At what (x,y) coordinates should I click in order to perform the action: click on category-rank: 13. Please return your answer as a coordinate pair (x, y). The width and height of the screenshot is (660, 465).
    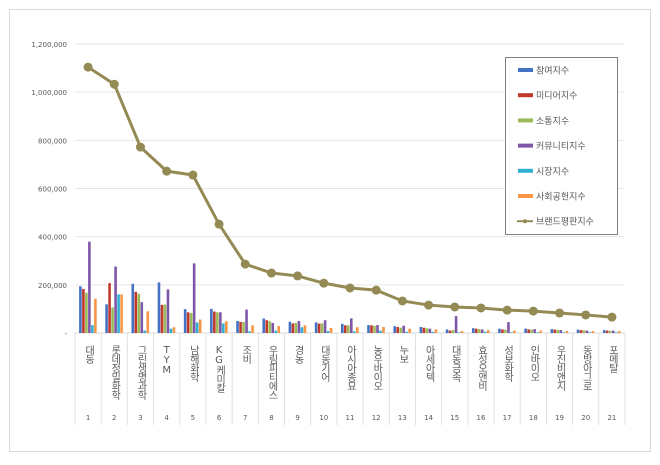
    Looking at the image, I should click on (402, 418).